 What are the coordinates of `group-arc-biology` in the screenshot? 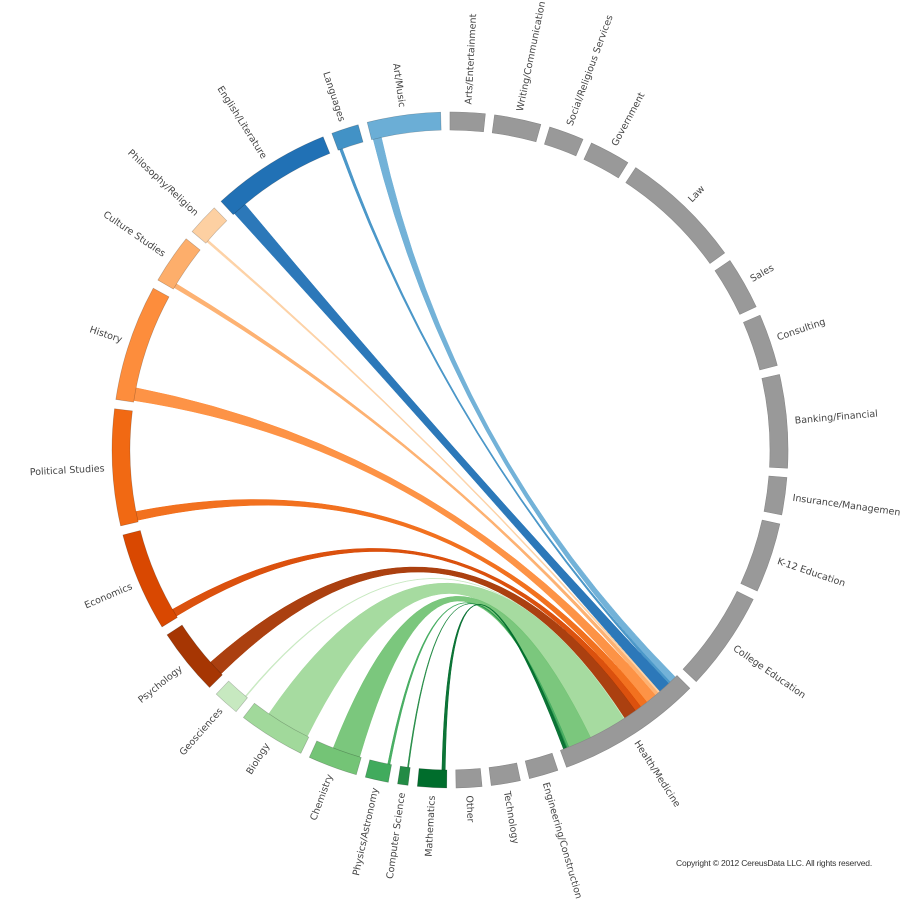 It's located at (276, 728).